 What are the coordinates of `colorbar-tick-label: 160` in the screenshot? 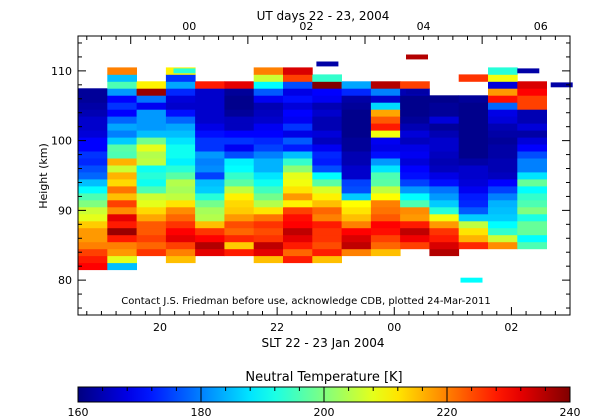 It's located at (78, 412).